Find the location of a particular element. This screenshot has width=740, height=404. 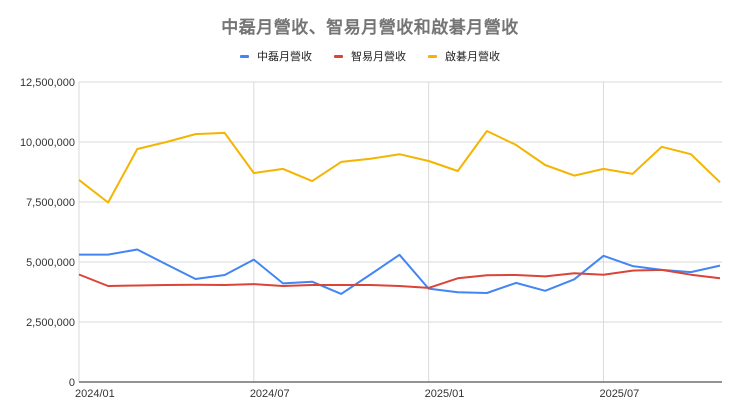

y-tick-label: 12,500,000 is located at coordinates (47, 83).